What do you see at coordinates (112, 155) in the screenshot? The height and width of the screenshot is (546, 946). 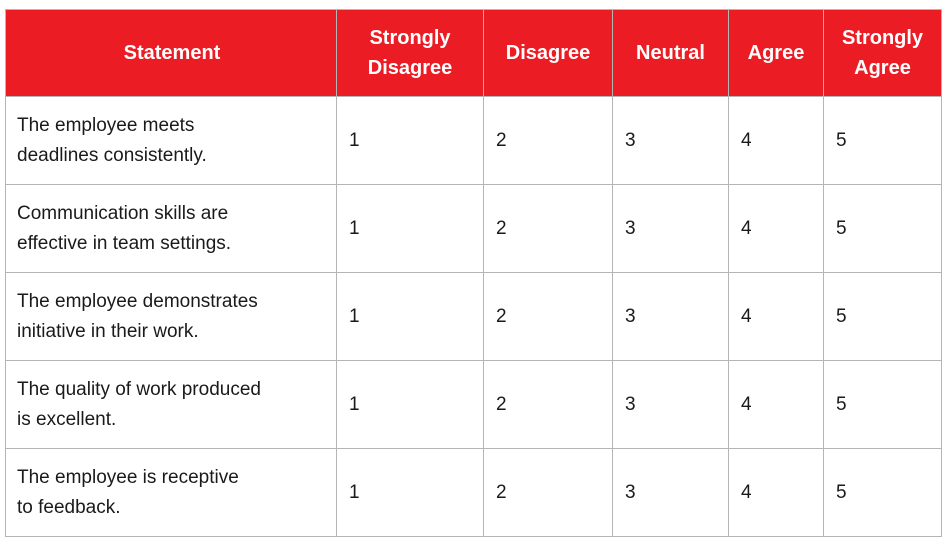 I see `statement-line: deadlines consistently.` at bounding box center [112, 155].